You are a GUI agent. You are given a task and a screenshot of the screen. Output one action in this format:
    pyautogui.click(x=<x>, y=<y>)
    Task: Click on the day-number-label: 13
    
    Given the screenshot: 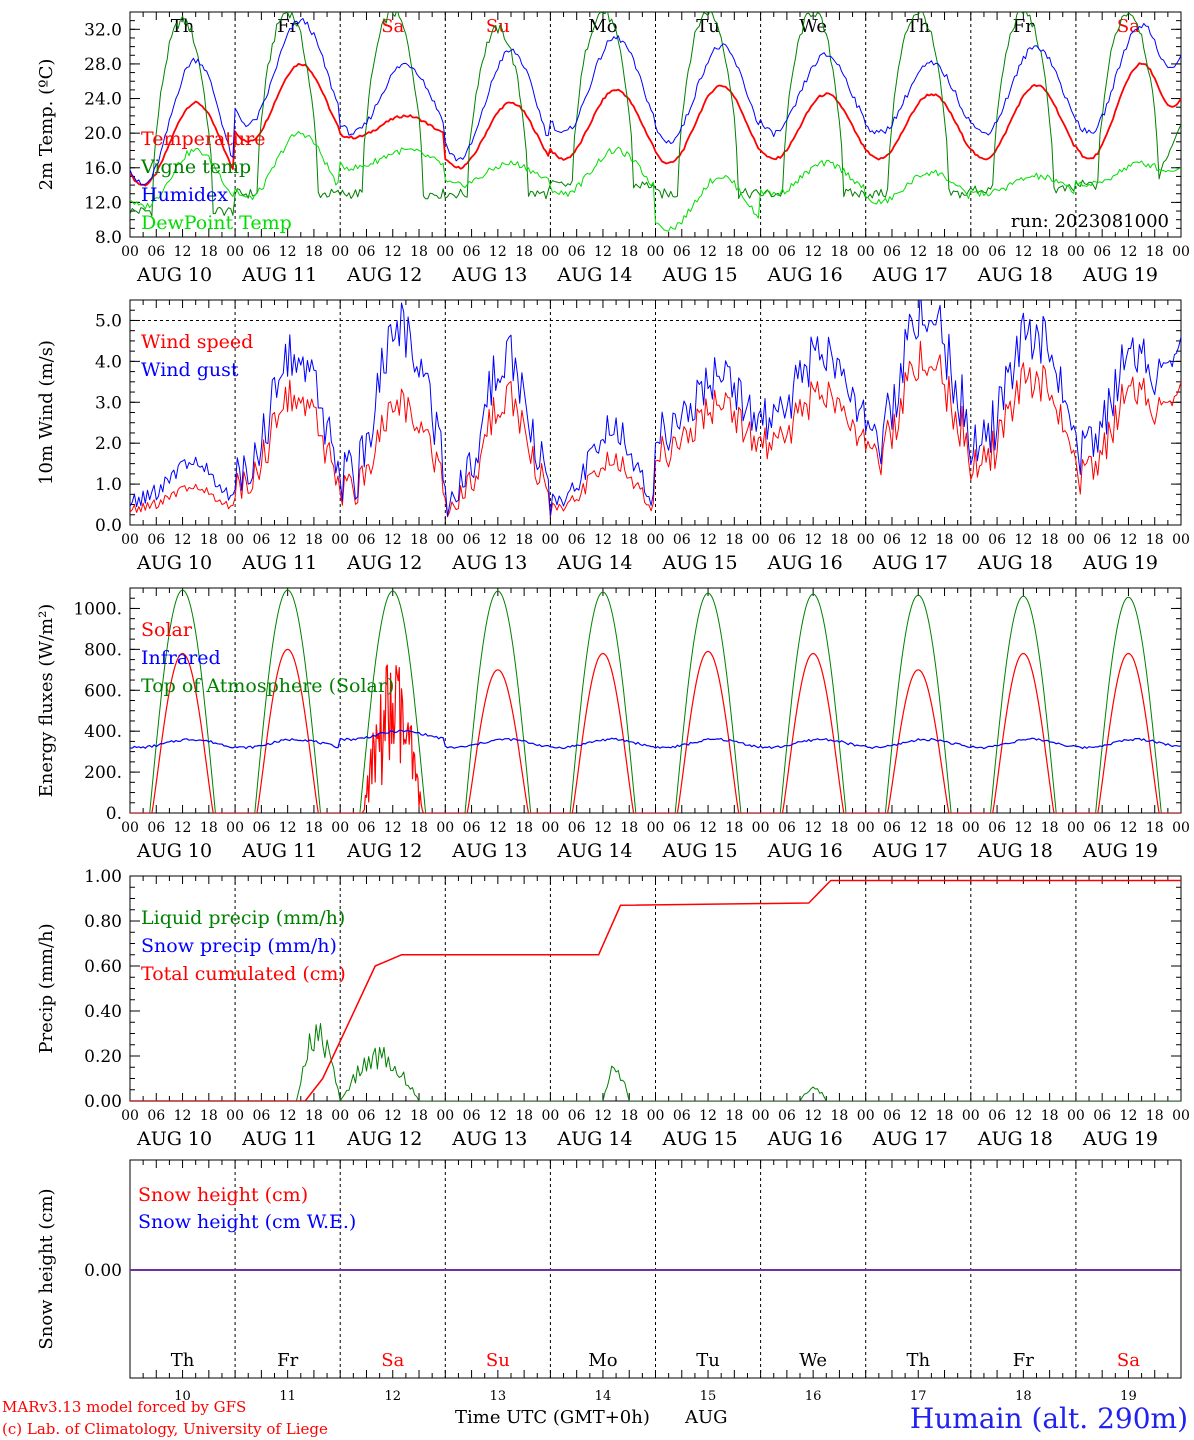 What is the action you would take?
    pyautogui.click(x=498, y=1396)
    